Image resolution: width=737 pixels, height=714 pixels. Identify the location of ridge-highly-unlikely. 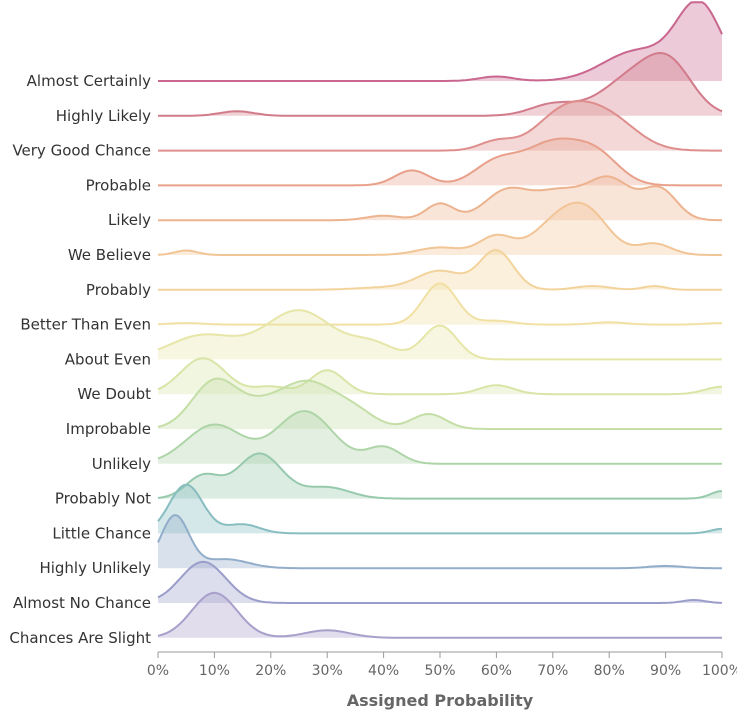
(439, 541).